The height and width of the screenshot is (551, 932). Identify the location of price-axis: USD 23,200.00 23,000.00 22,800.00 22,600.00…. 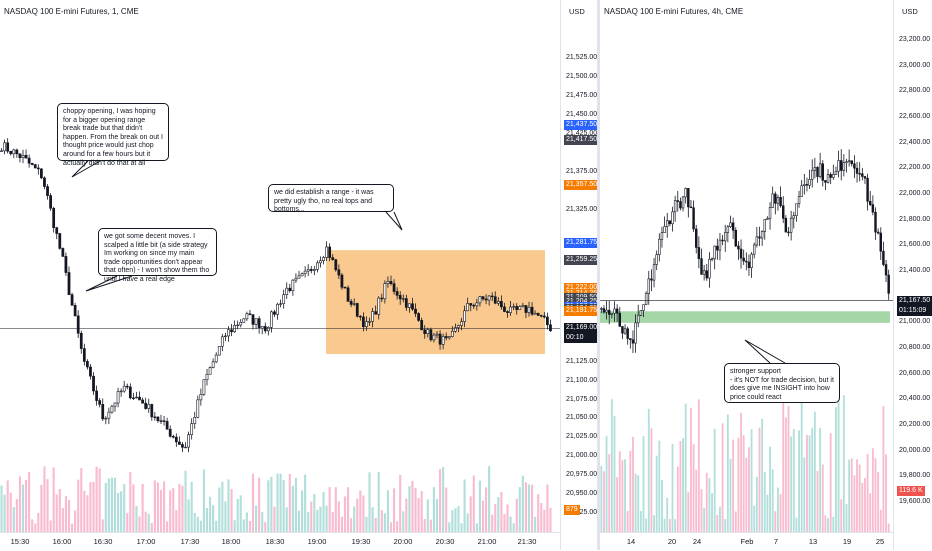
(912, 275).